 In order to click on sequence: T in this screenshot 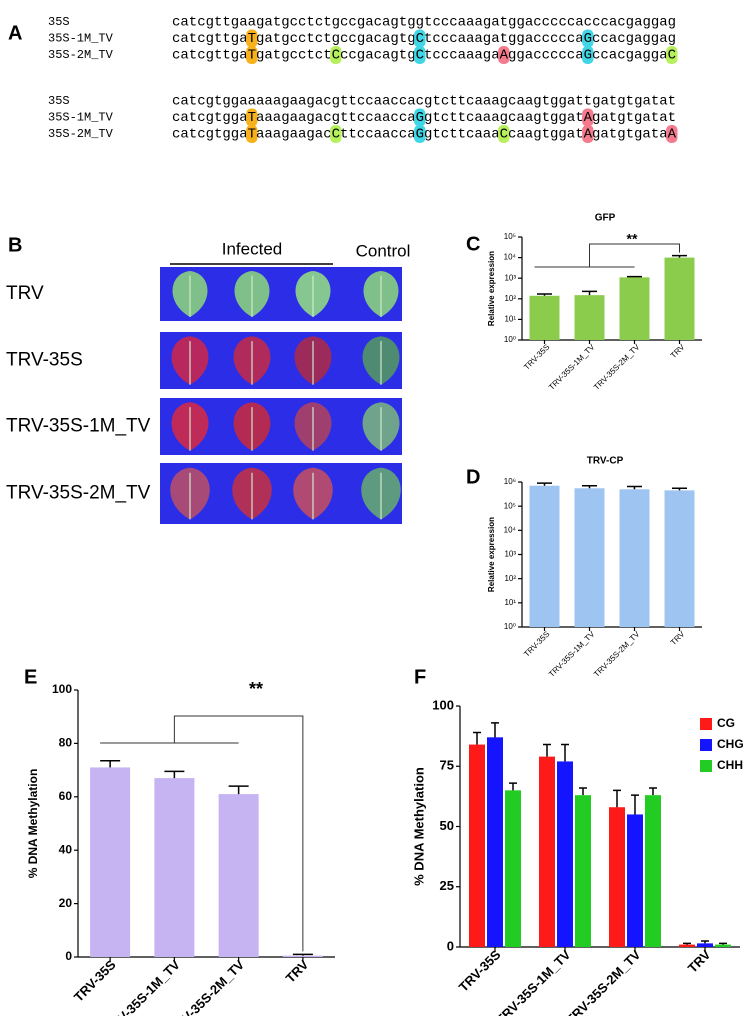, I will do `click(252, 135)`.